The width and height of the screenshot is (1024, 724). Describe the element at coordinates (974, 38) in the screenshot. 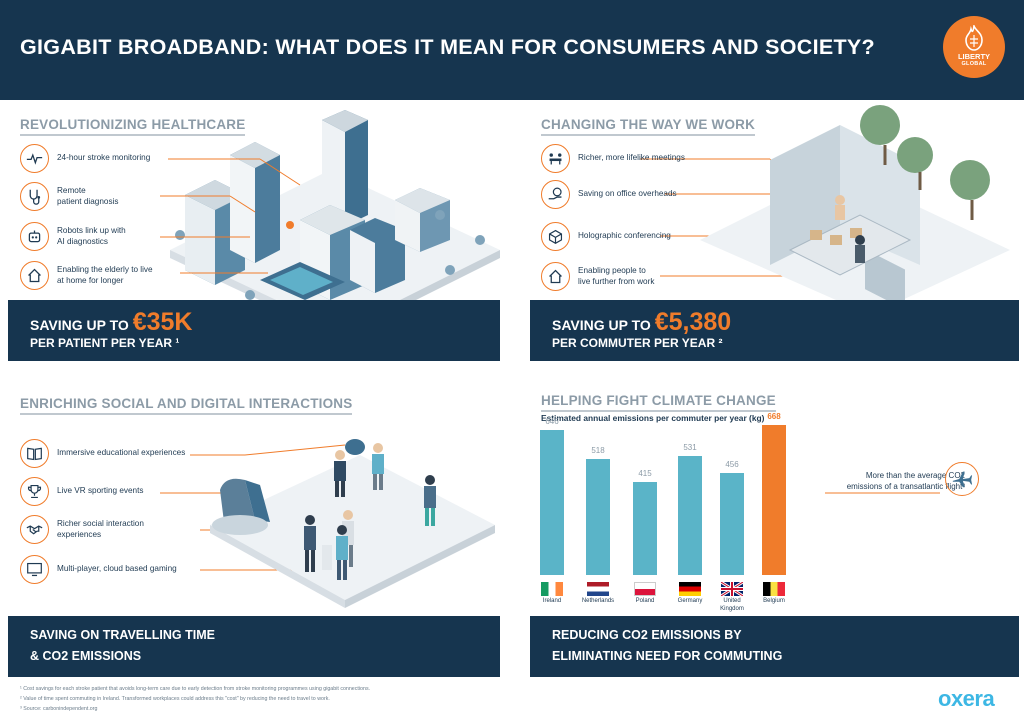

I see `flame-logo-icon` at that location.